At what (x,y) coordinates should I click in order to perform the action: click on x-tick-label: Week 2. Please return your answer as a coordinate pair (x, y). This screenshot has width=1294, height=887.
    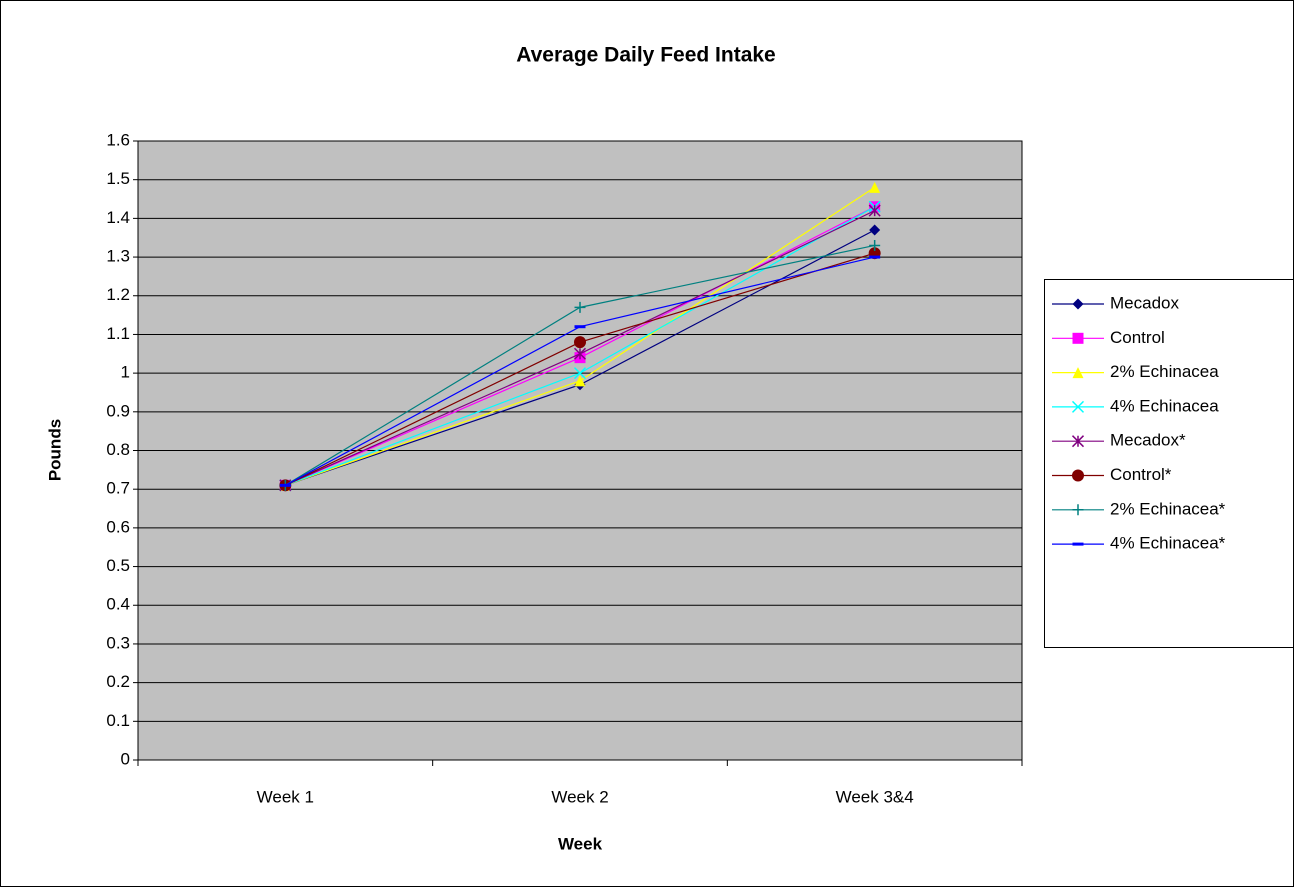
    Looking at the image, I should click on (579, 796).